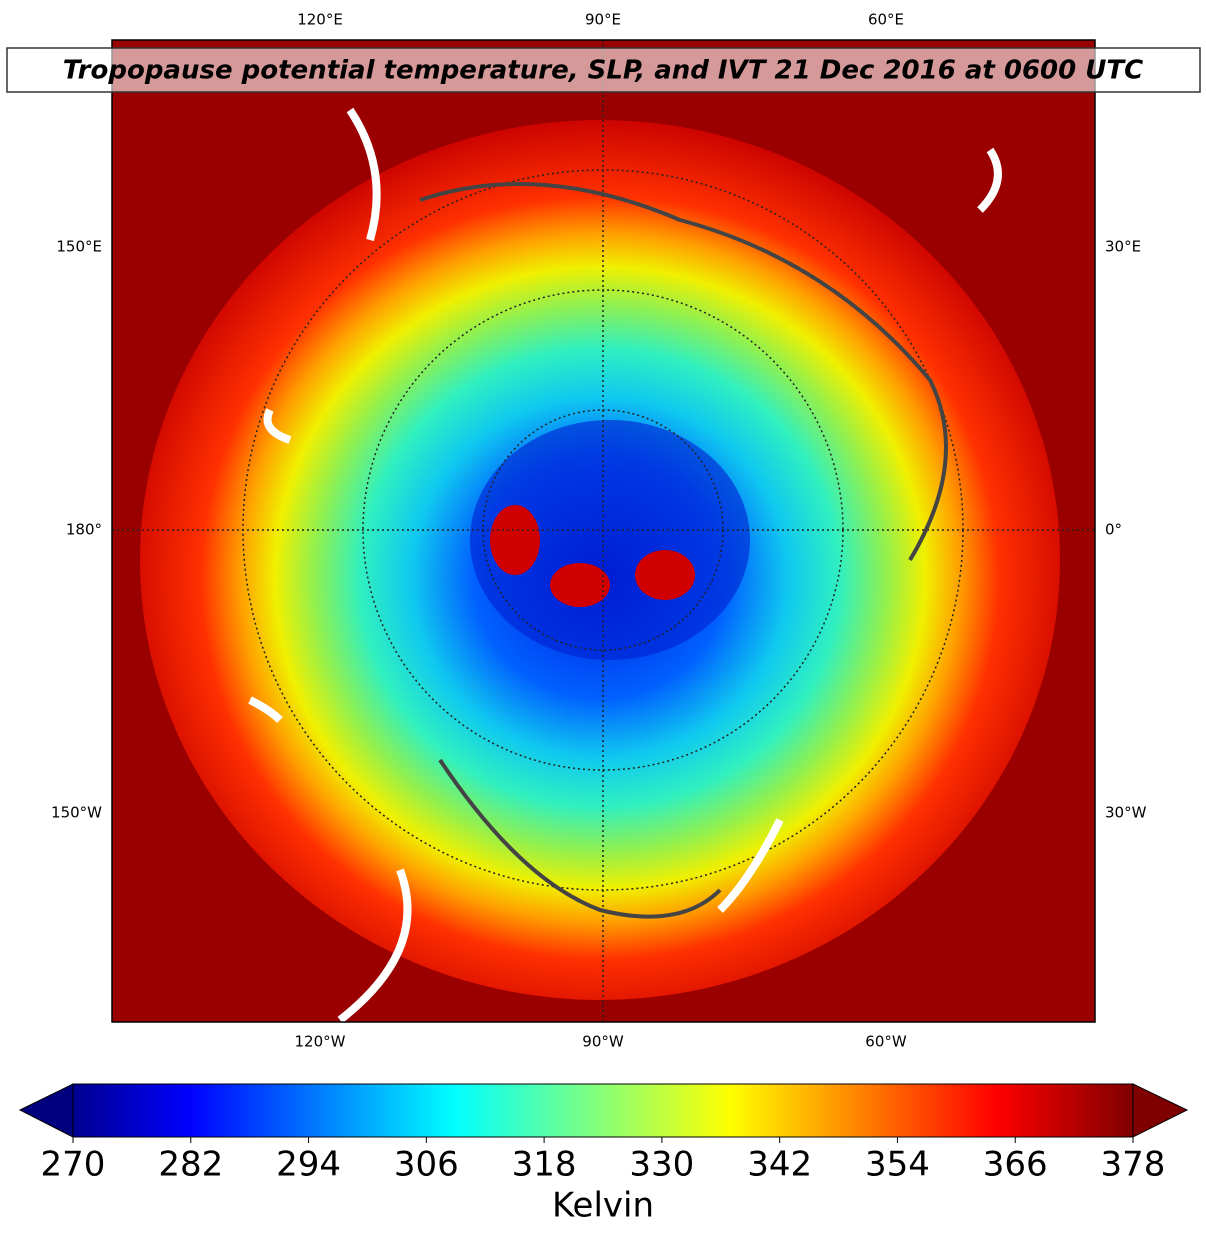 This screenshot has height=1238, width=1206. I want to click on colorbar-label: Kelvin, so click(603, 1206).